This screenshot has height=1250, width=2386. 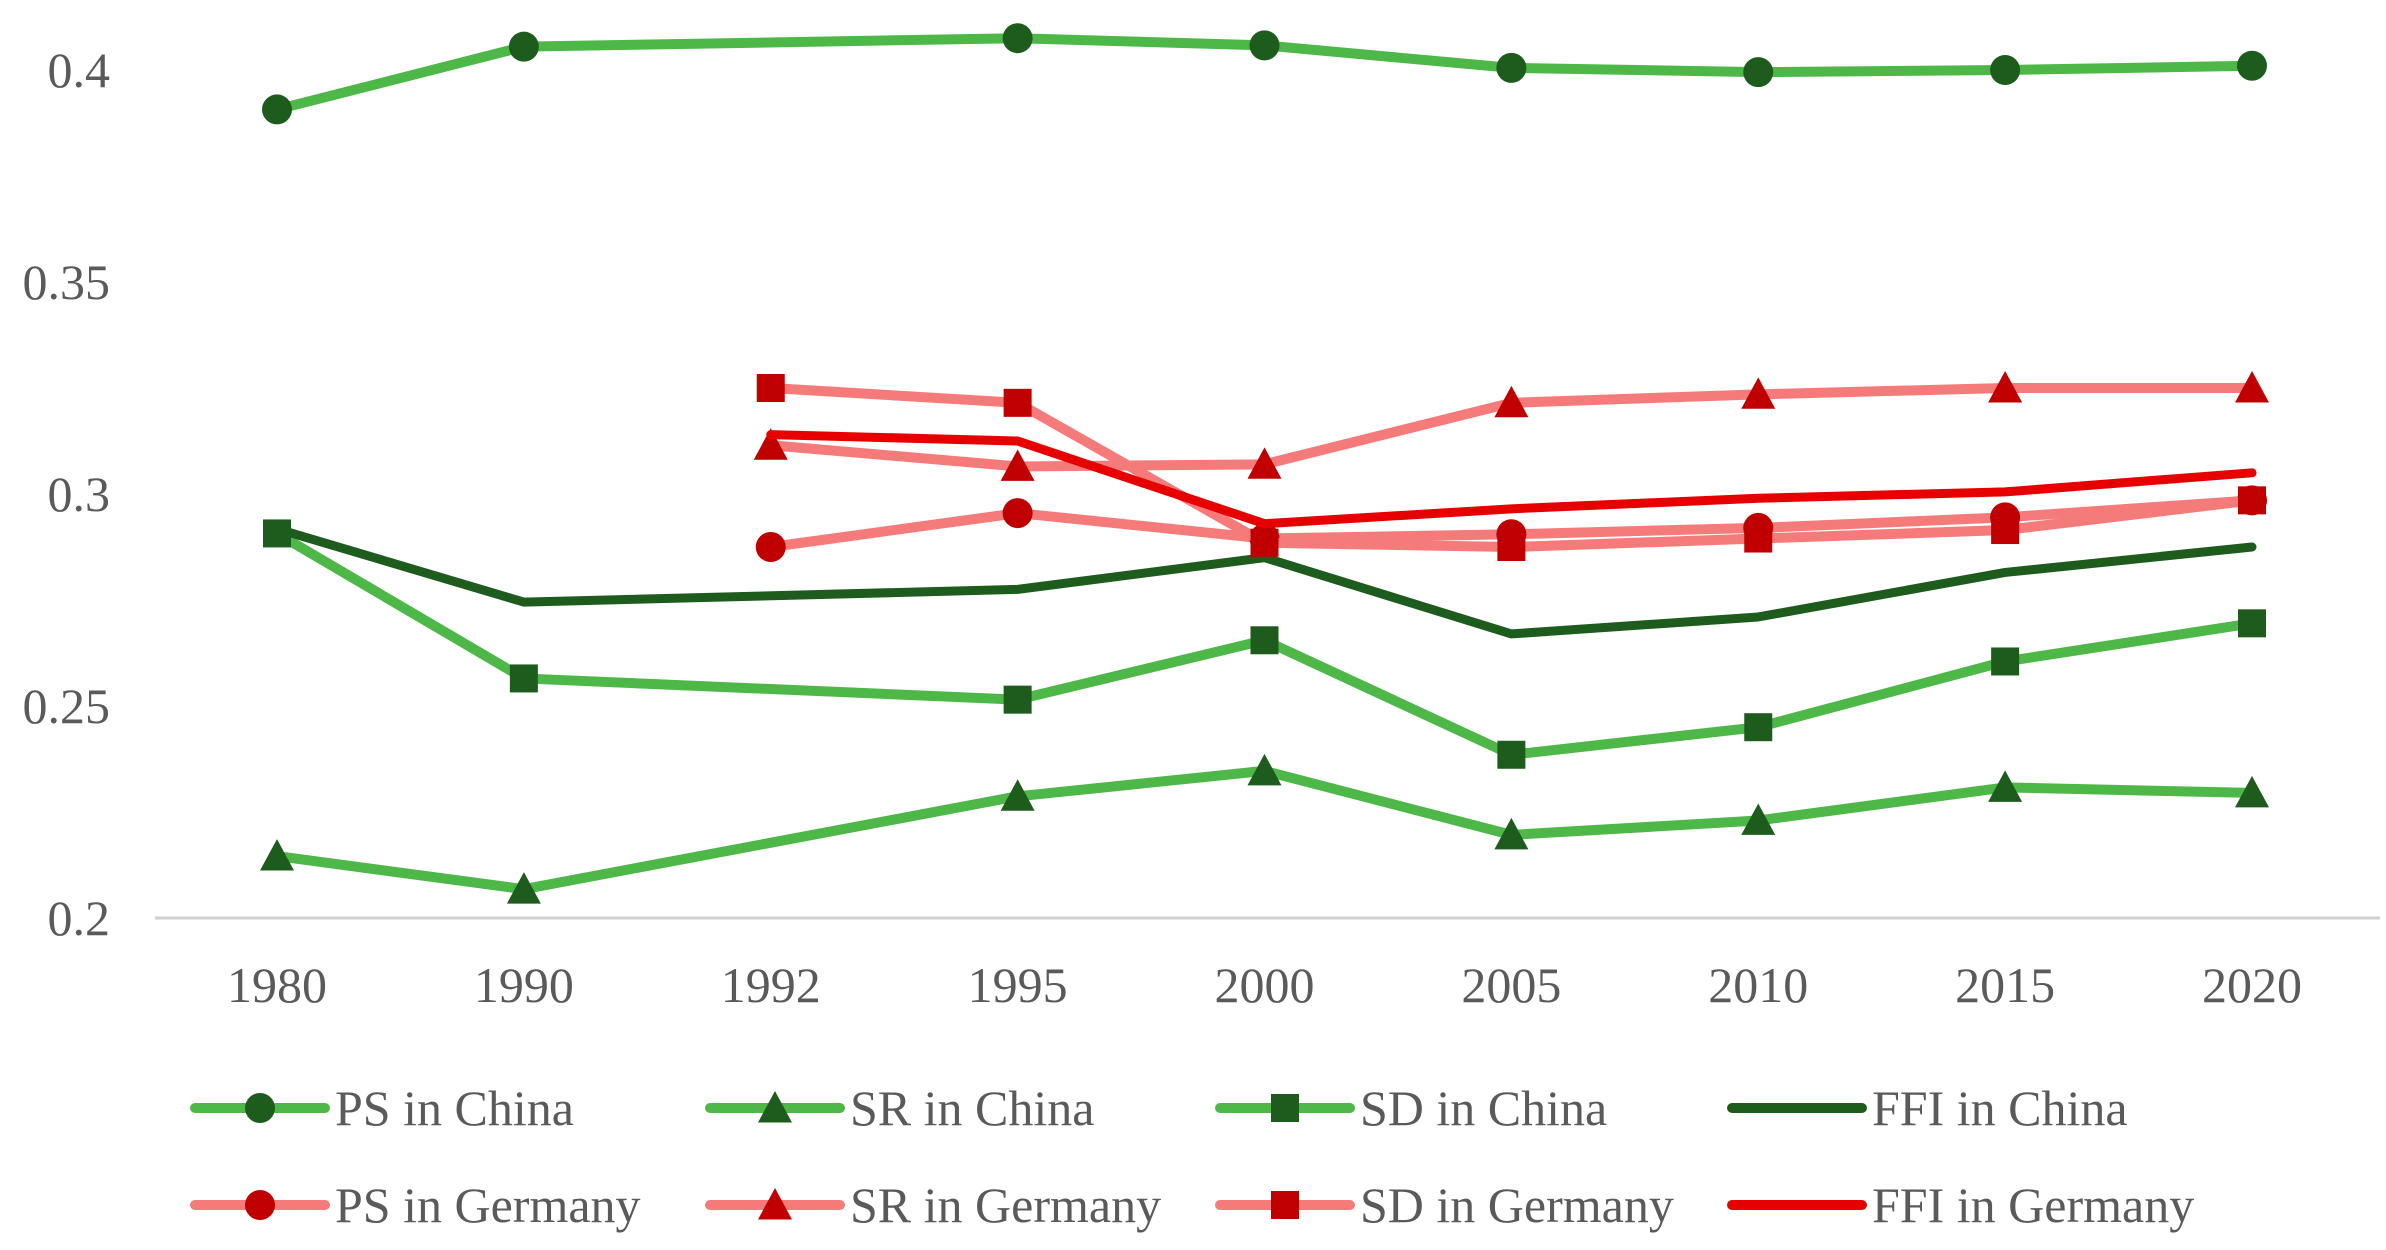 What do you see at coordinates (1483, 1108) in the screenshot?
I see `legend-label: SD in China` at bounding box center [1483, 1108].